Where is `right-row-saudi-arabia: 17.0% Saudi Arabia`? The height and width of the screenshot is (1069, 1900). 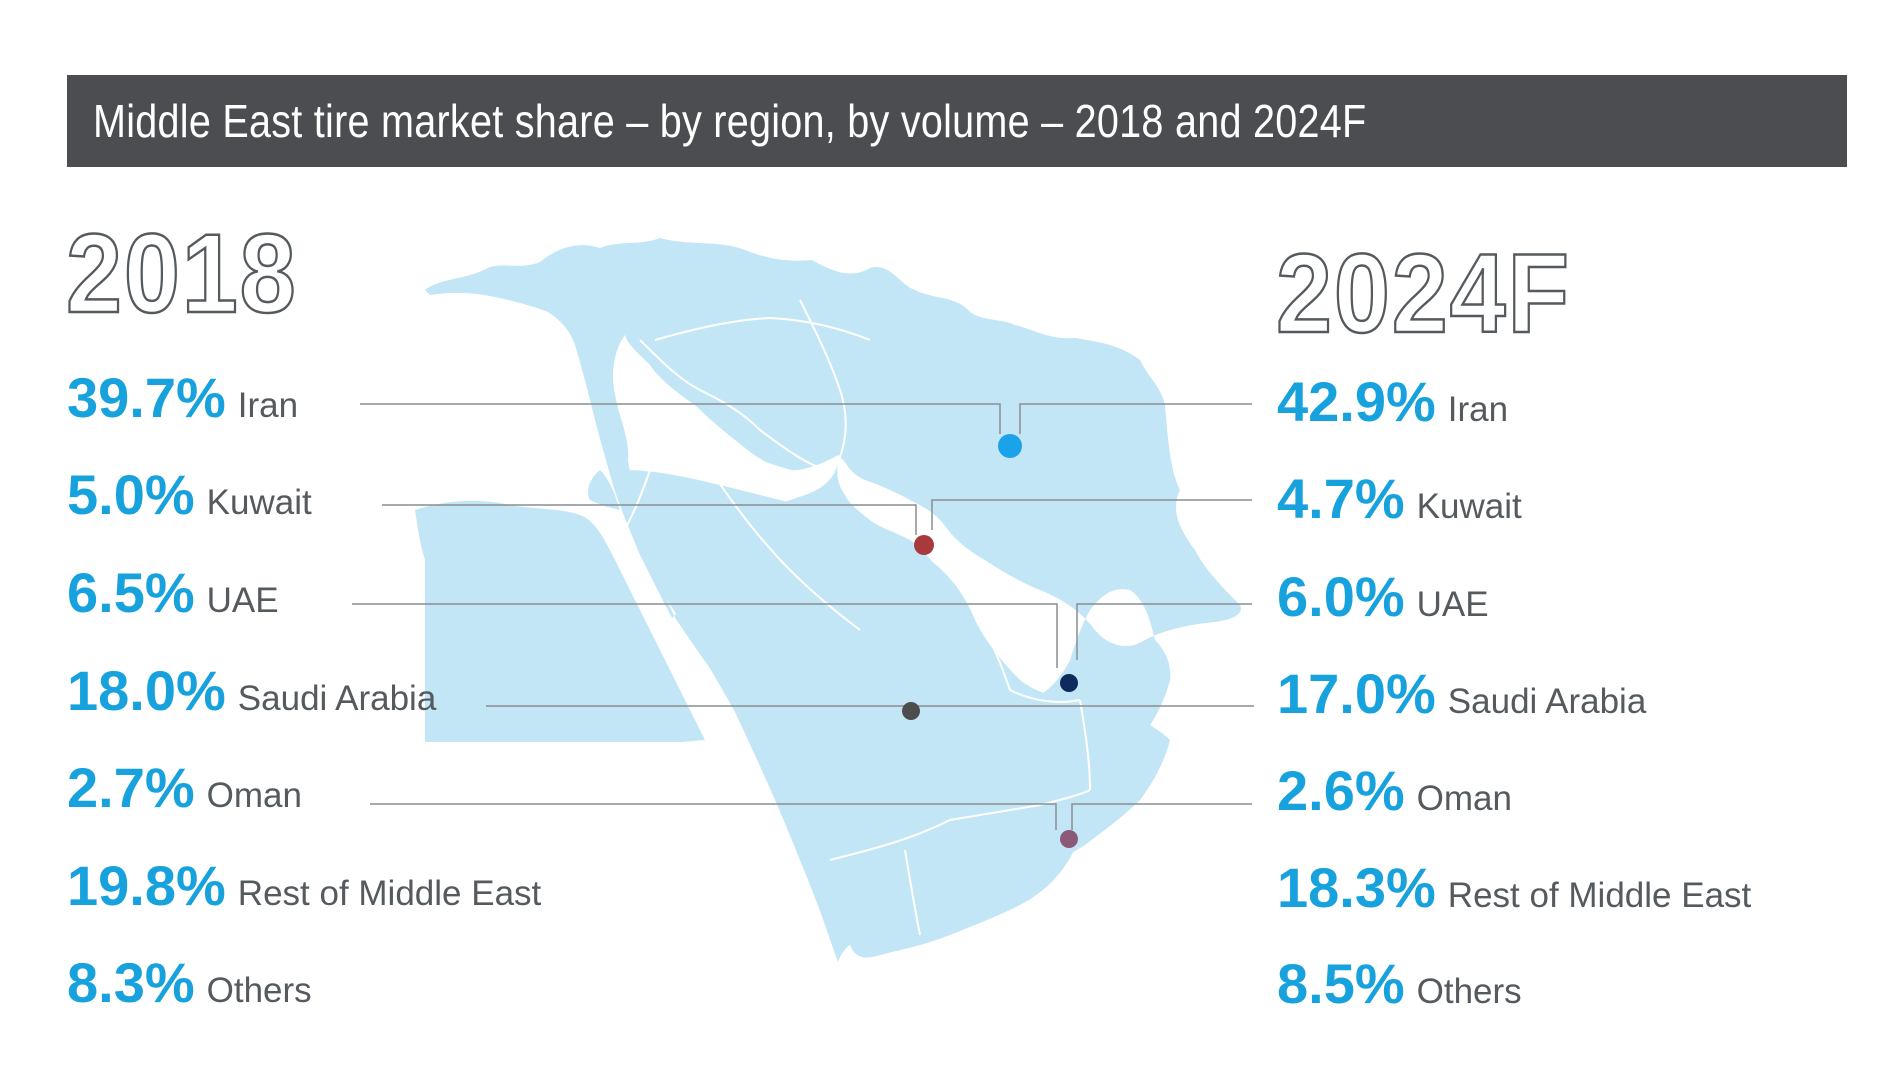
right-row-saudi-arabia: 17.0% Saudi Arabia is located at coordinates (1461, 694).